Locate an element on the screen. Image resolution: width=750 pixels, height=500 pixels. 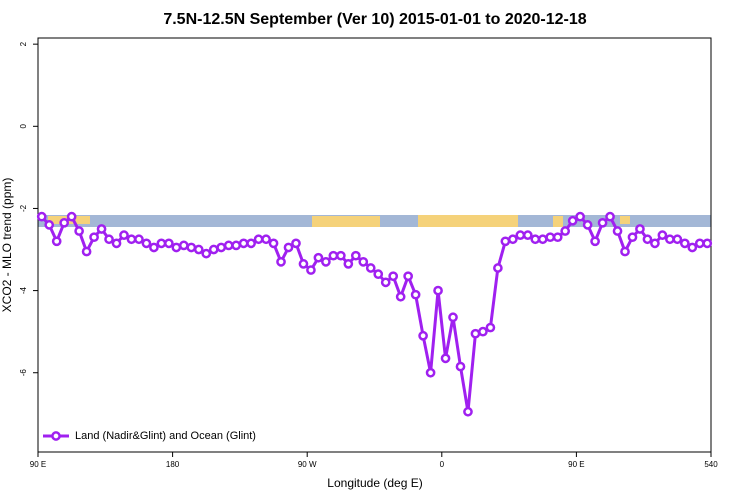
x-tick-label: 180 is located at coordinates (173, 464).